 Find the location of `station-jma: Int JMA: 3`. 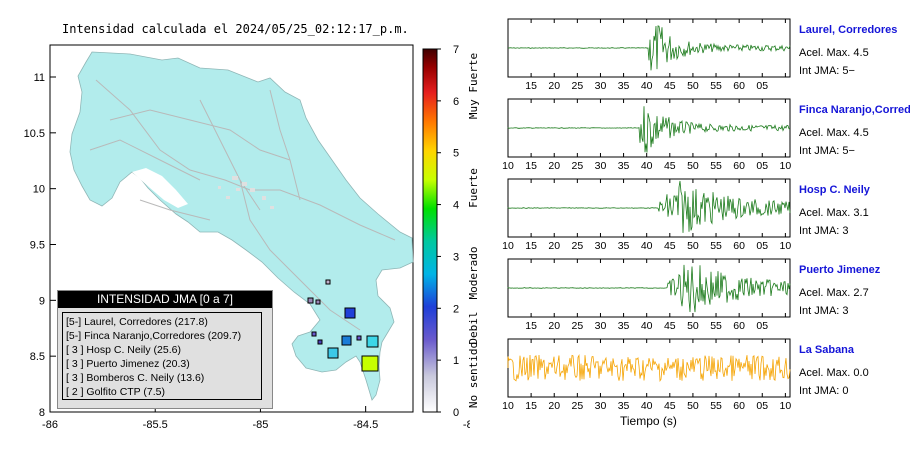

station-jma: Int JMA: 3 is located at coordinates (824, 311).